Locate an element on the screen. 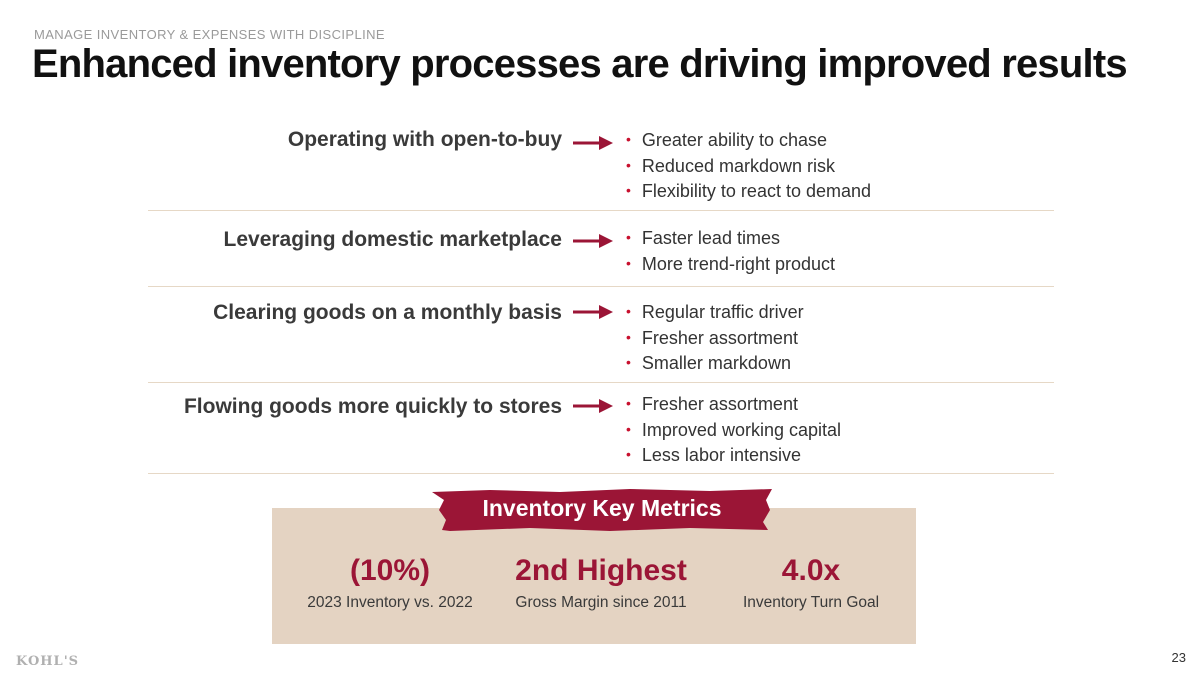 The image size is (1200, 675). list-item: • Improved working capital is located at coordinates (733, 429).